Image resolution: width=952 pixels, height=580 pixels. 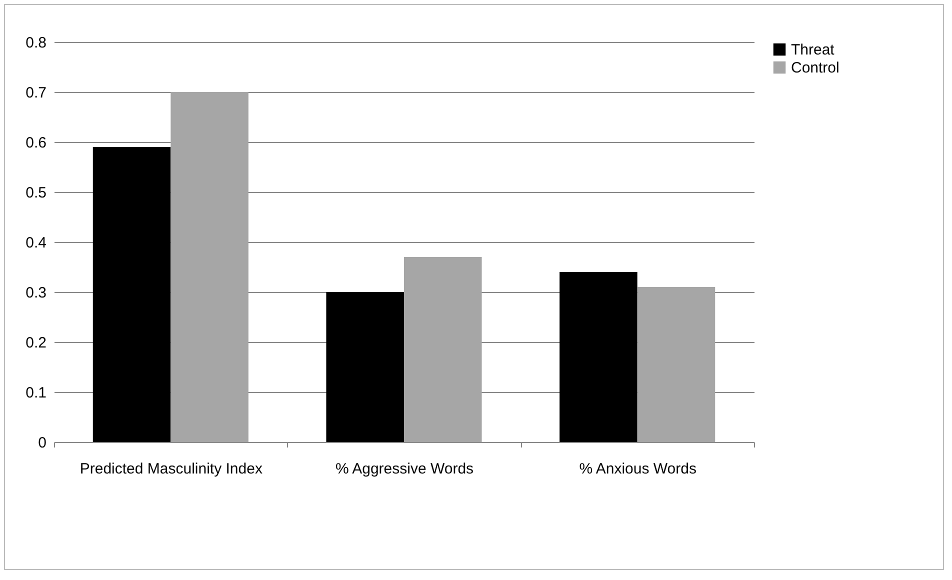 What do you see at coordinates (637, 469) in the screenshot?
I see `x-tick-label: % Anxious Words` at bounding box center [637, 469].